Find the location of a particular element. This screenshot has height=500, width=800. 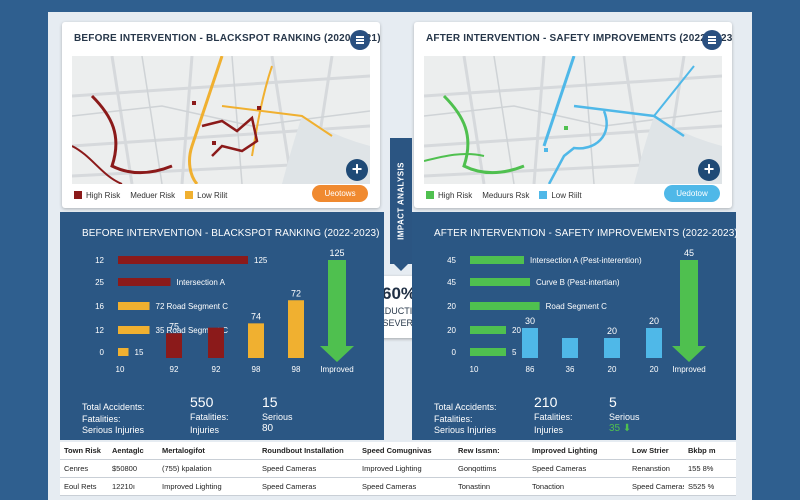

table-cell: Gonqottims is located at coordinates (477, 468).